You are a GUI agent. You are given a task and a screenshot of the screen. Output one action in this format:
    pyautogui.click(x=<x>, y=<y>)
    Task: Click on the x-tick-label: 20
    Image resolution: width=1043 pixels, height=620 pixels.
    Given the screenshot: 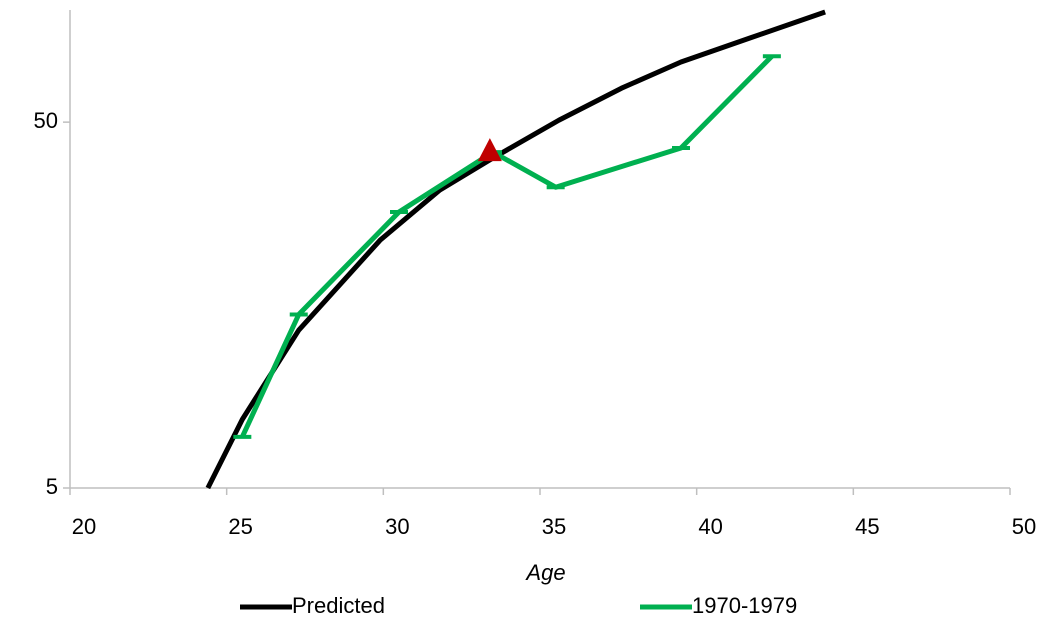 What is the action you would take?
    pyautogui.click(x=84, y=526)
    